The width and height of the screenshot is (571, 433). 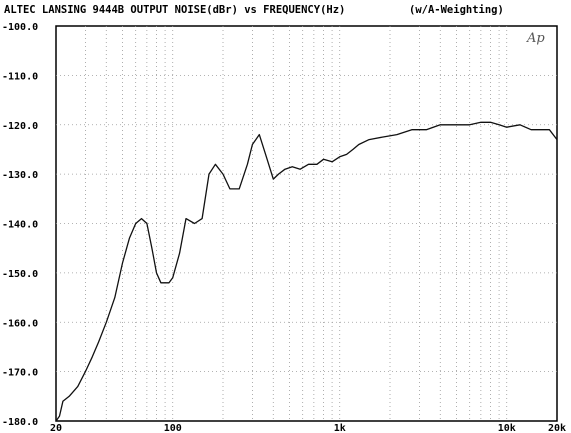 I want to click on y-tick-label: -170.0, so click(x=20, y=373).